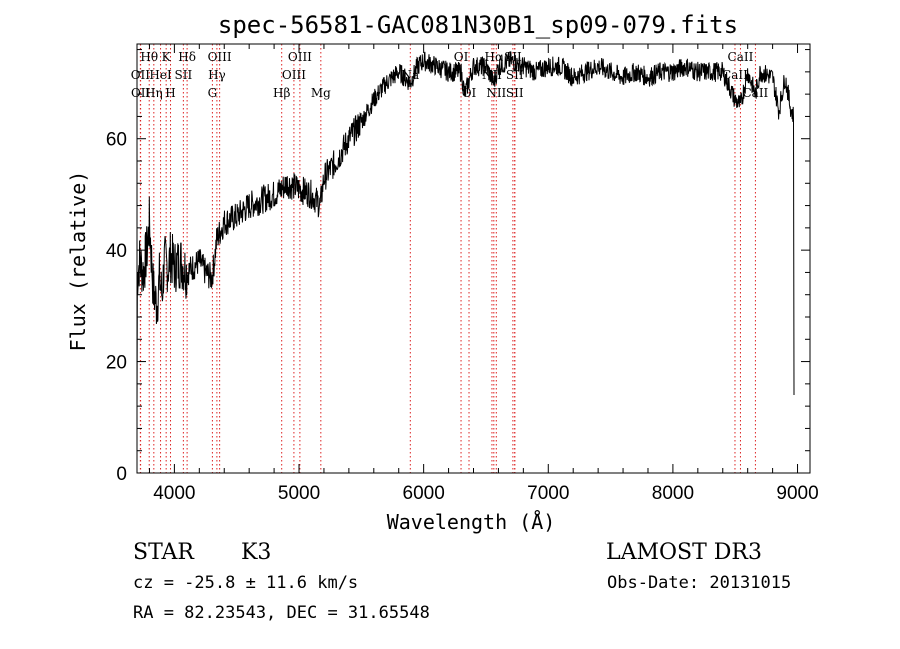  I want to click on y-tick-label: 40, so click(116, 251).